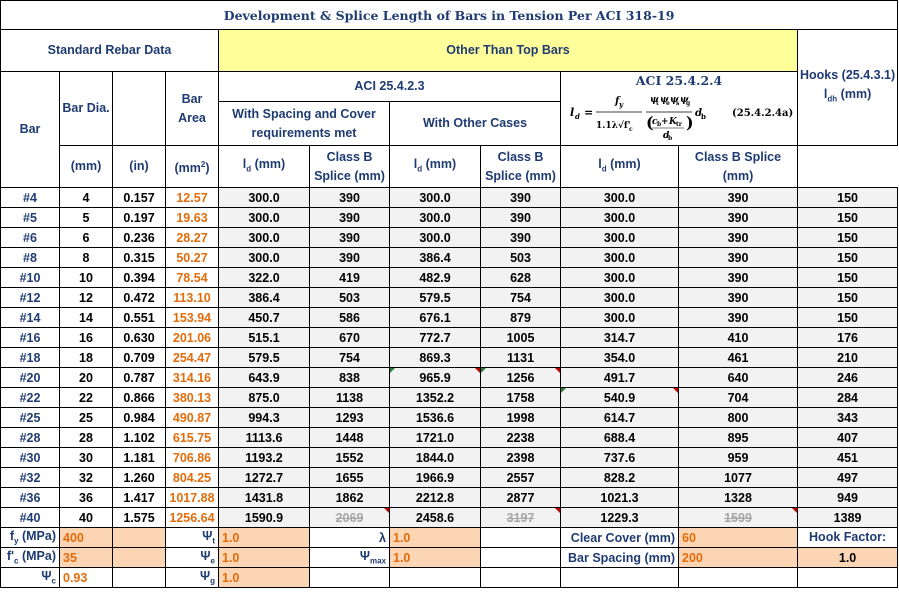 The width and height of the screenshot is (899, 608). What do you see at coordinates (847, 377) in the screenshot?
I see `hook-length-cell: 246` at bounding box center [847, 377].